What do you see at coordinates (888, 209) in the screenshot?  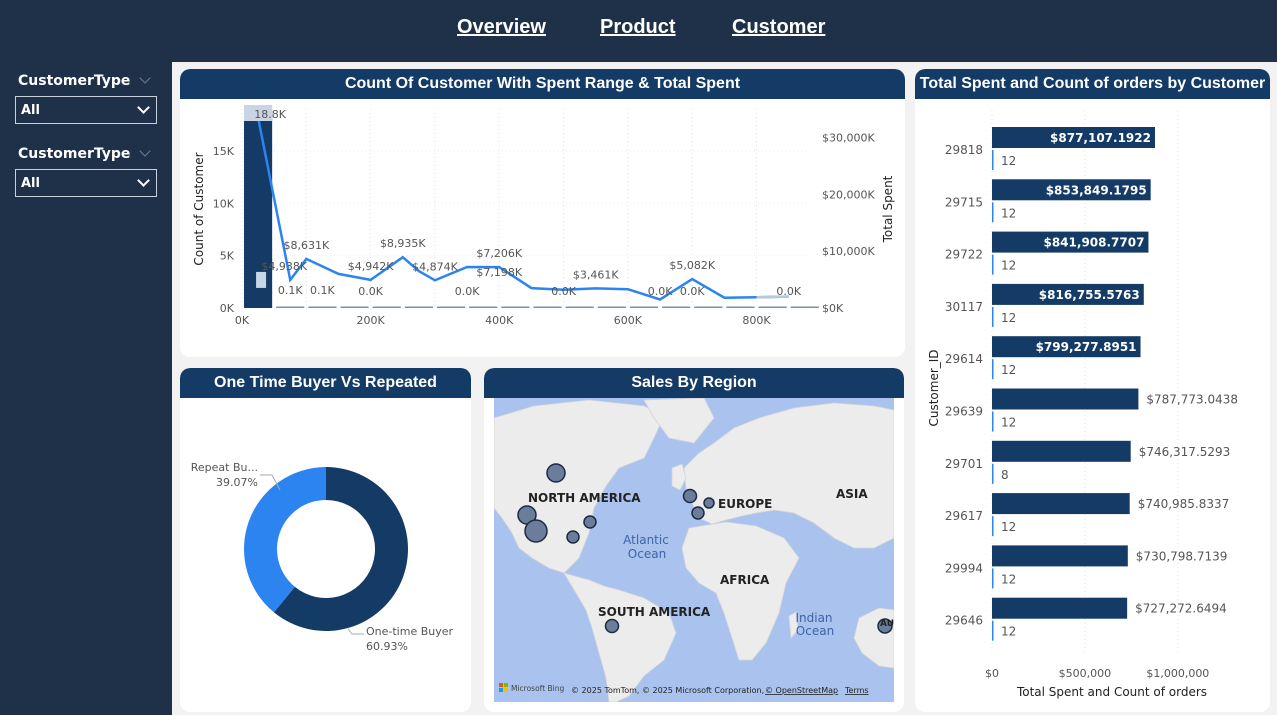 I see `y2-axis-title: Total Spent` at bounding box center [888, 209].